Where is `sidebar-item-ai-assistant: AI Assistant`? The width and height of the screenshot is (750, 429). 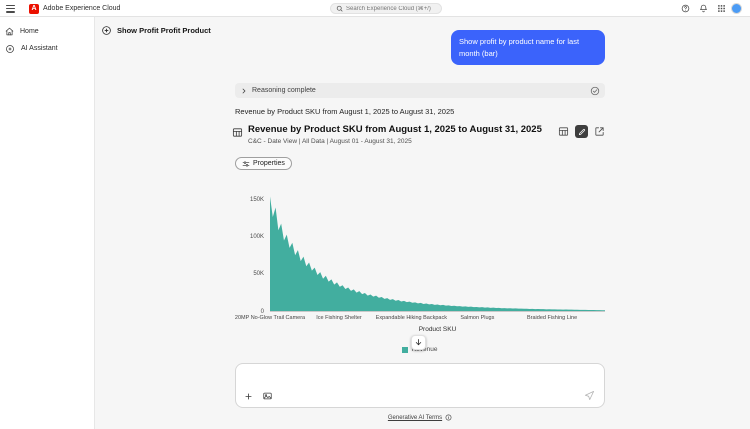 sidebar-item-ai-assistant: AI Assistant is located at coordinates (47, 48).